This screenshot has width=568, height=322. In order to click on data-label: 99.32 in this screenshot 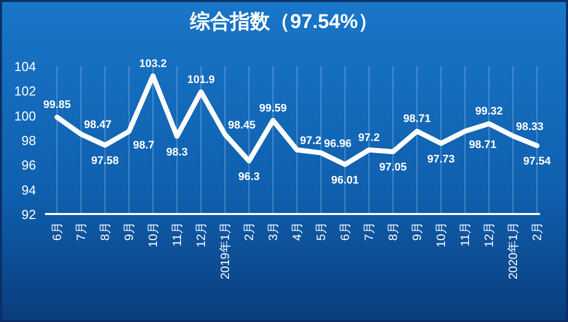, I will do `click(489, 112)`.